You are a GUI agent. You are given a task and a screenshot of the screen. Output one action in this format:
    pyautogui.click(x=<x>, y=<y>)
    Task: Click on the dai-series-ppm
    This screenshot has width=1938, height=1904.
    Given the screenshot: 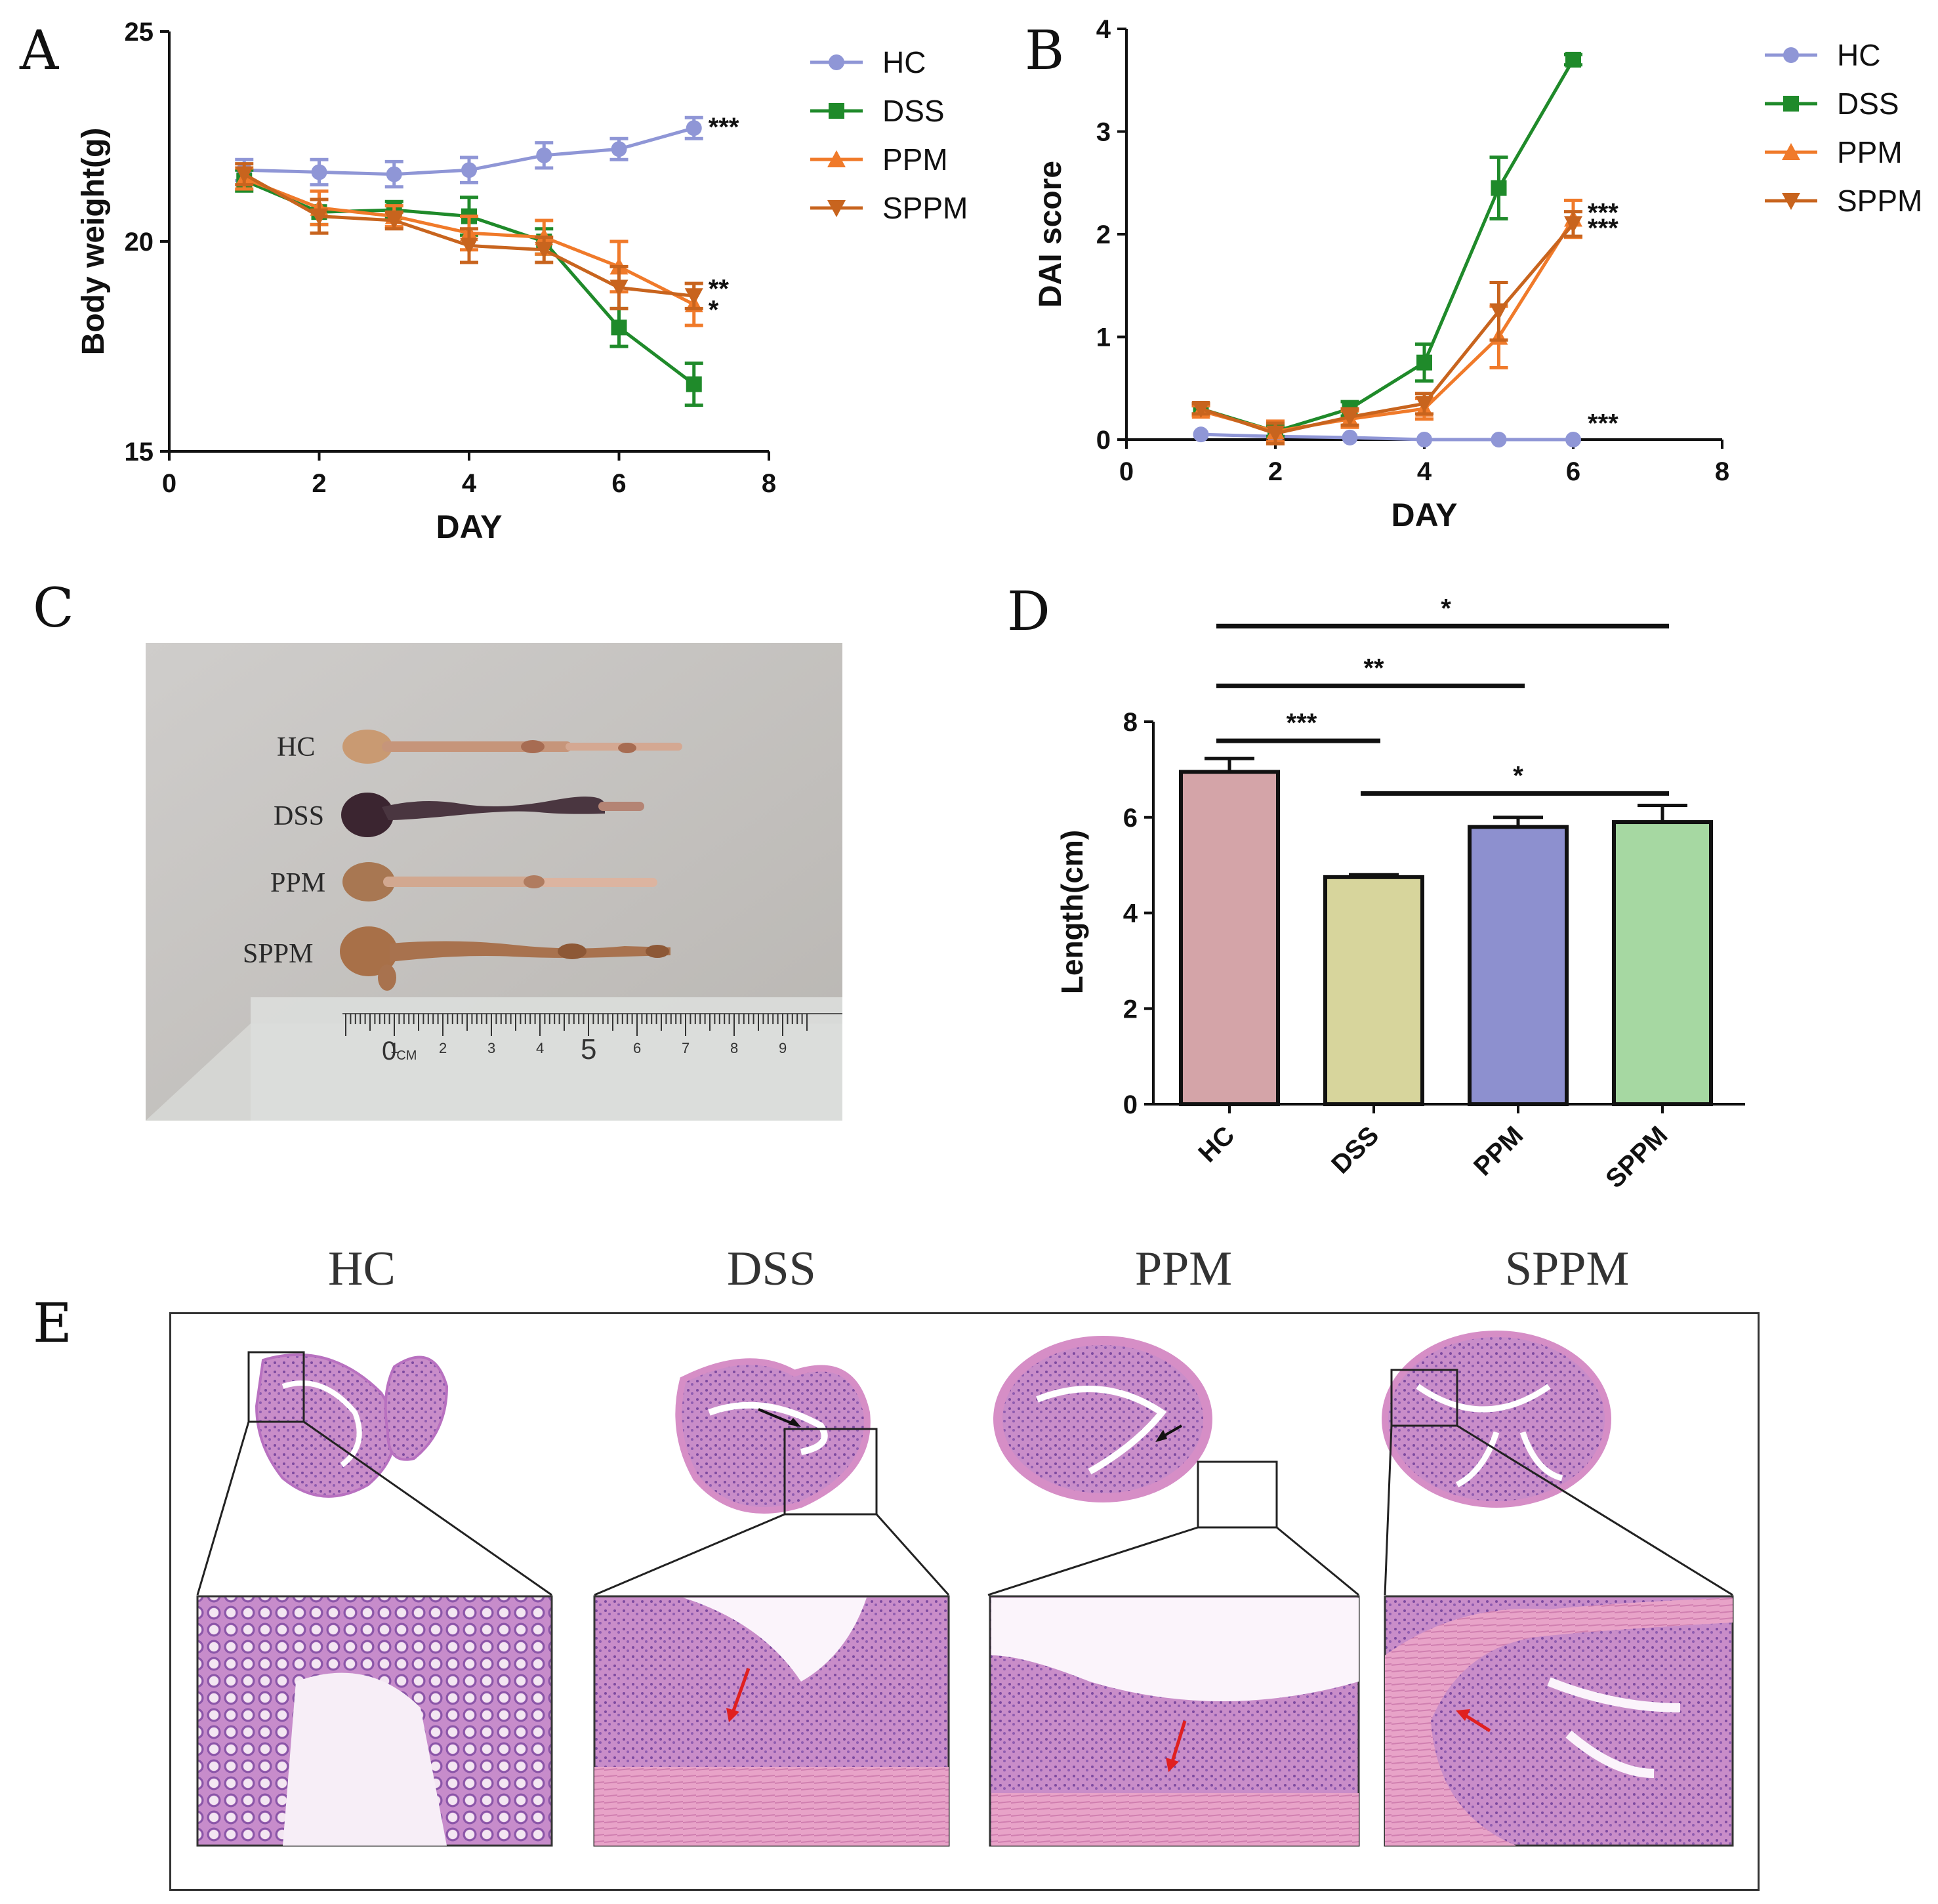 What is the action you would take?
    pyautogui.click(x=1388, y=326)
    